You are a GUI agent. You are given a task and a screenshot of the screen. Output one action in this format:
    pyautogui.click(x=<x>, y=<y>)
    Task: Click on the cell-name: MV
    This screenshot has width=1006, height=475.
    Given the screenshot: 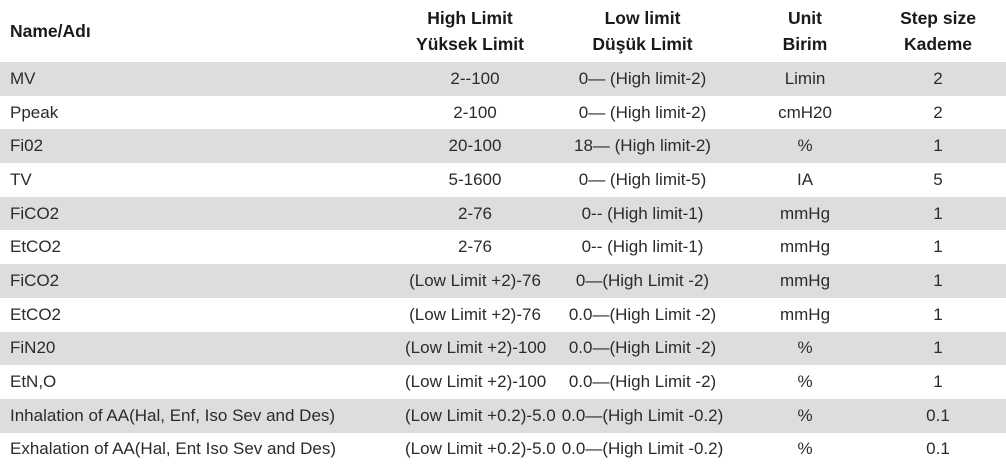 What is the action you would take?
    pyautogui.click(x=182, y=79)
    